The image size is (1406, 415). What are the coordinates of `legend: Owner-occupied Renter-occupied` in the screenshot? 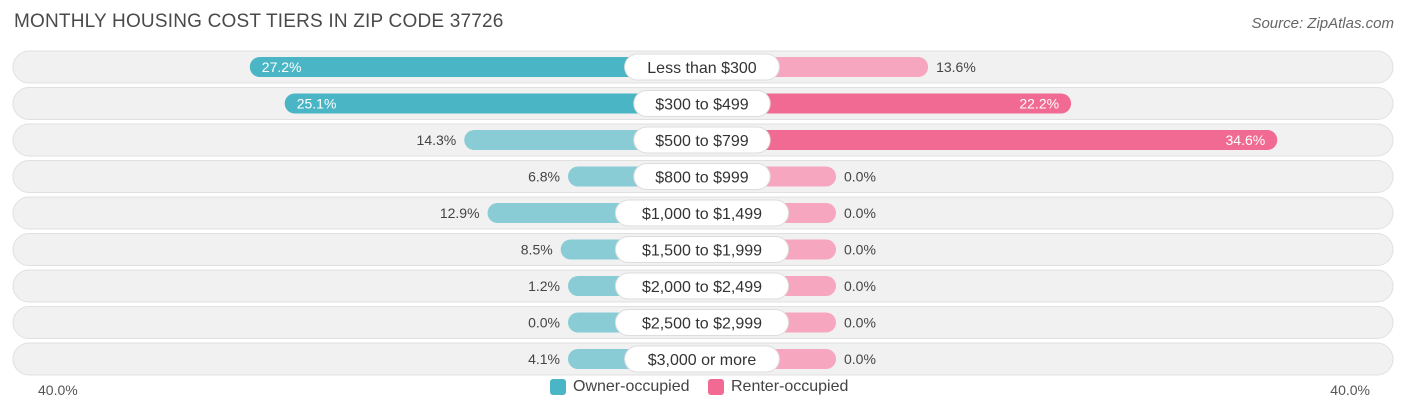 It's located at (703, 390).